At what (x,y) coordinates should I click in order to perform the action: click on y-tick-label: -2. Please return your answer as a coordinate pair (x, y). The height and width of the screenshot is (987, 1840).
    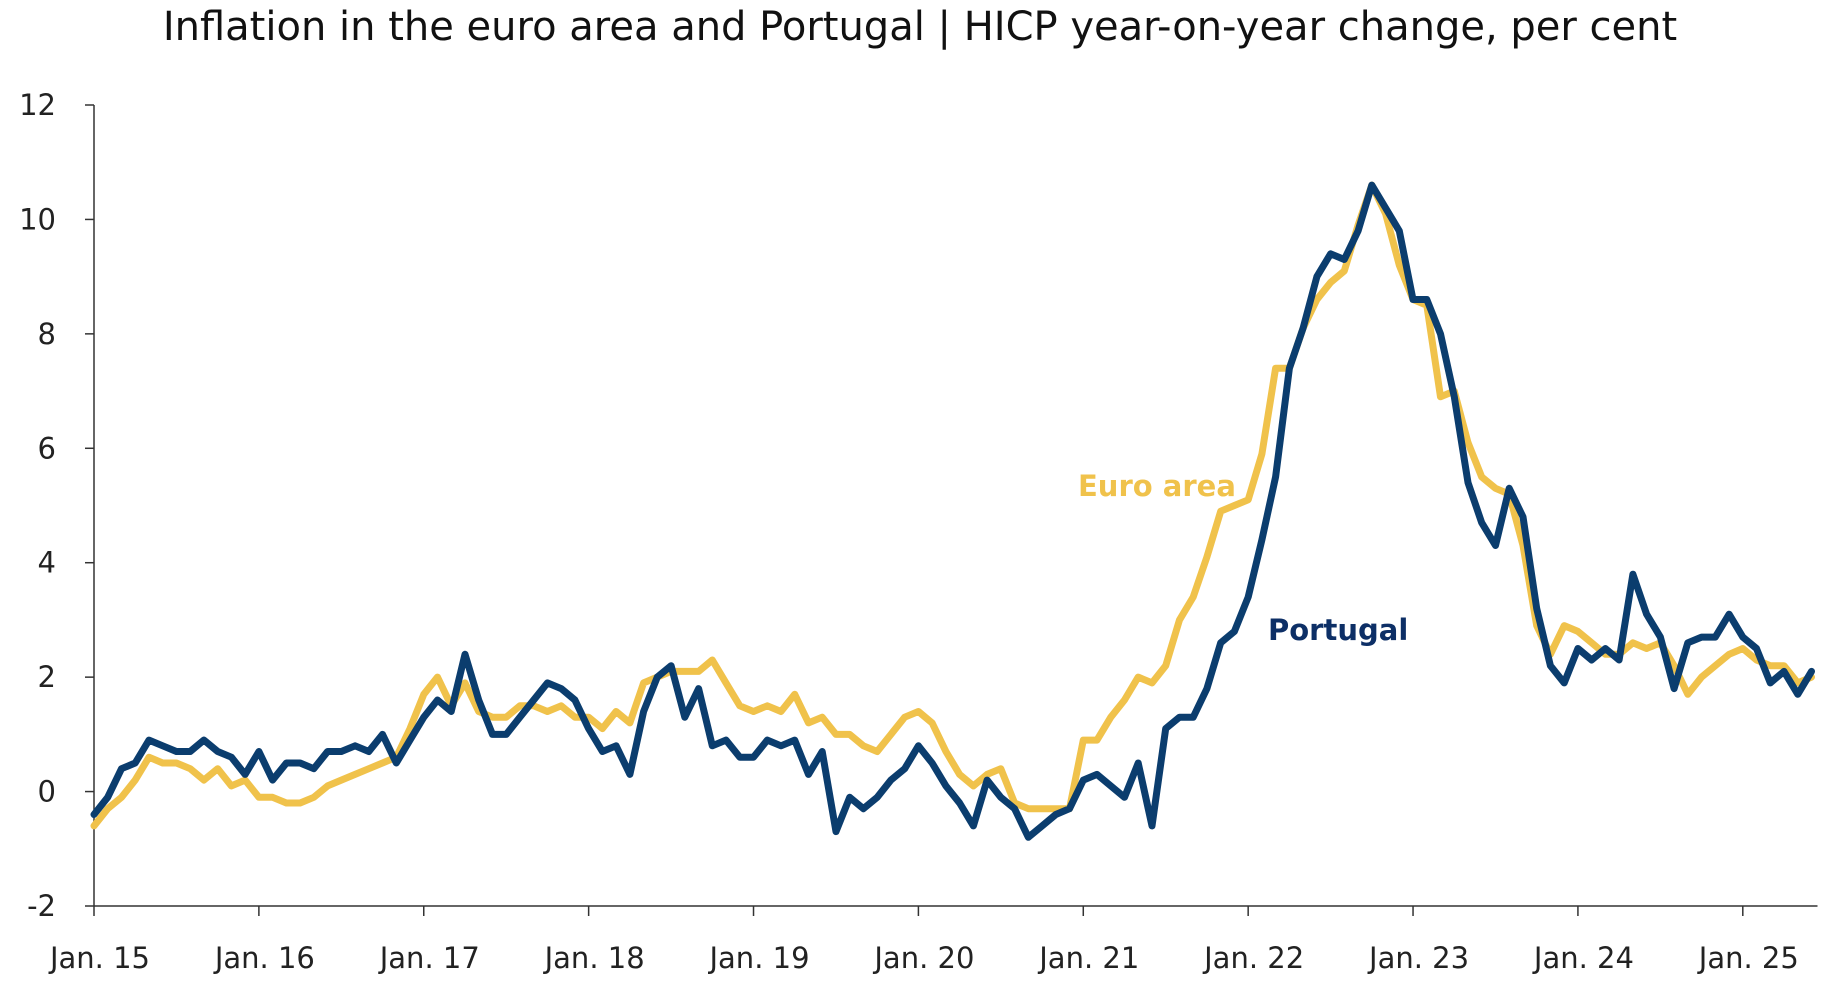
    Looking at the image, I should click on (41, 906).